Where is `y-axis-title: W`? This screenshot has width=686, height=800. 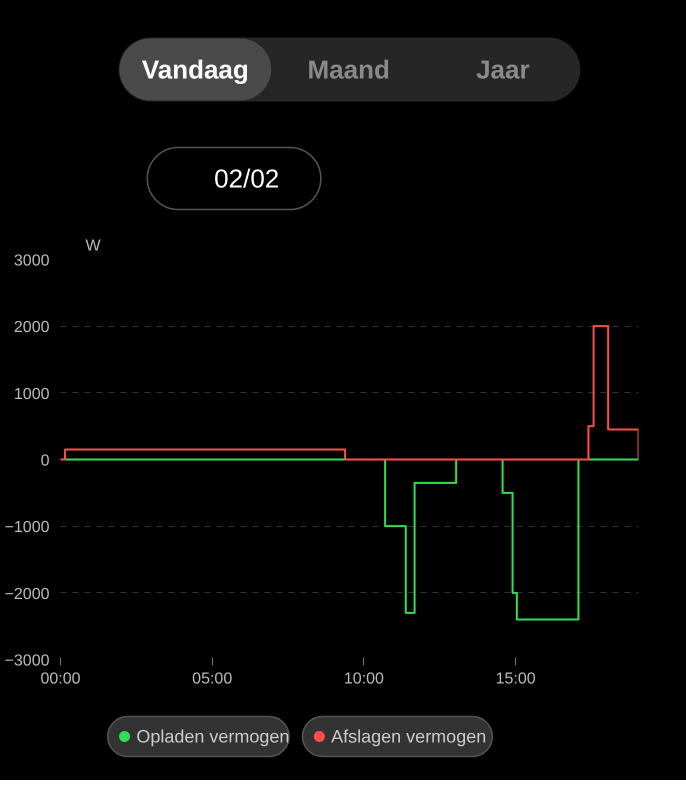 y-axis-title: W is located at coordinates (94, 246).